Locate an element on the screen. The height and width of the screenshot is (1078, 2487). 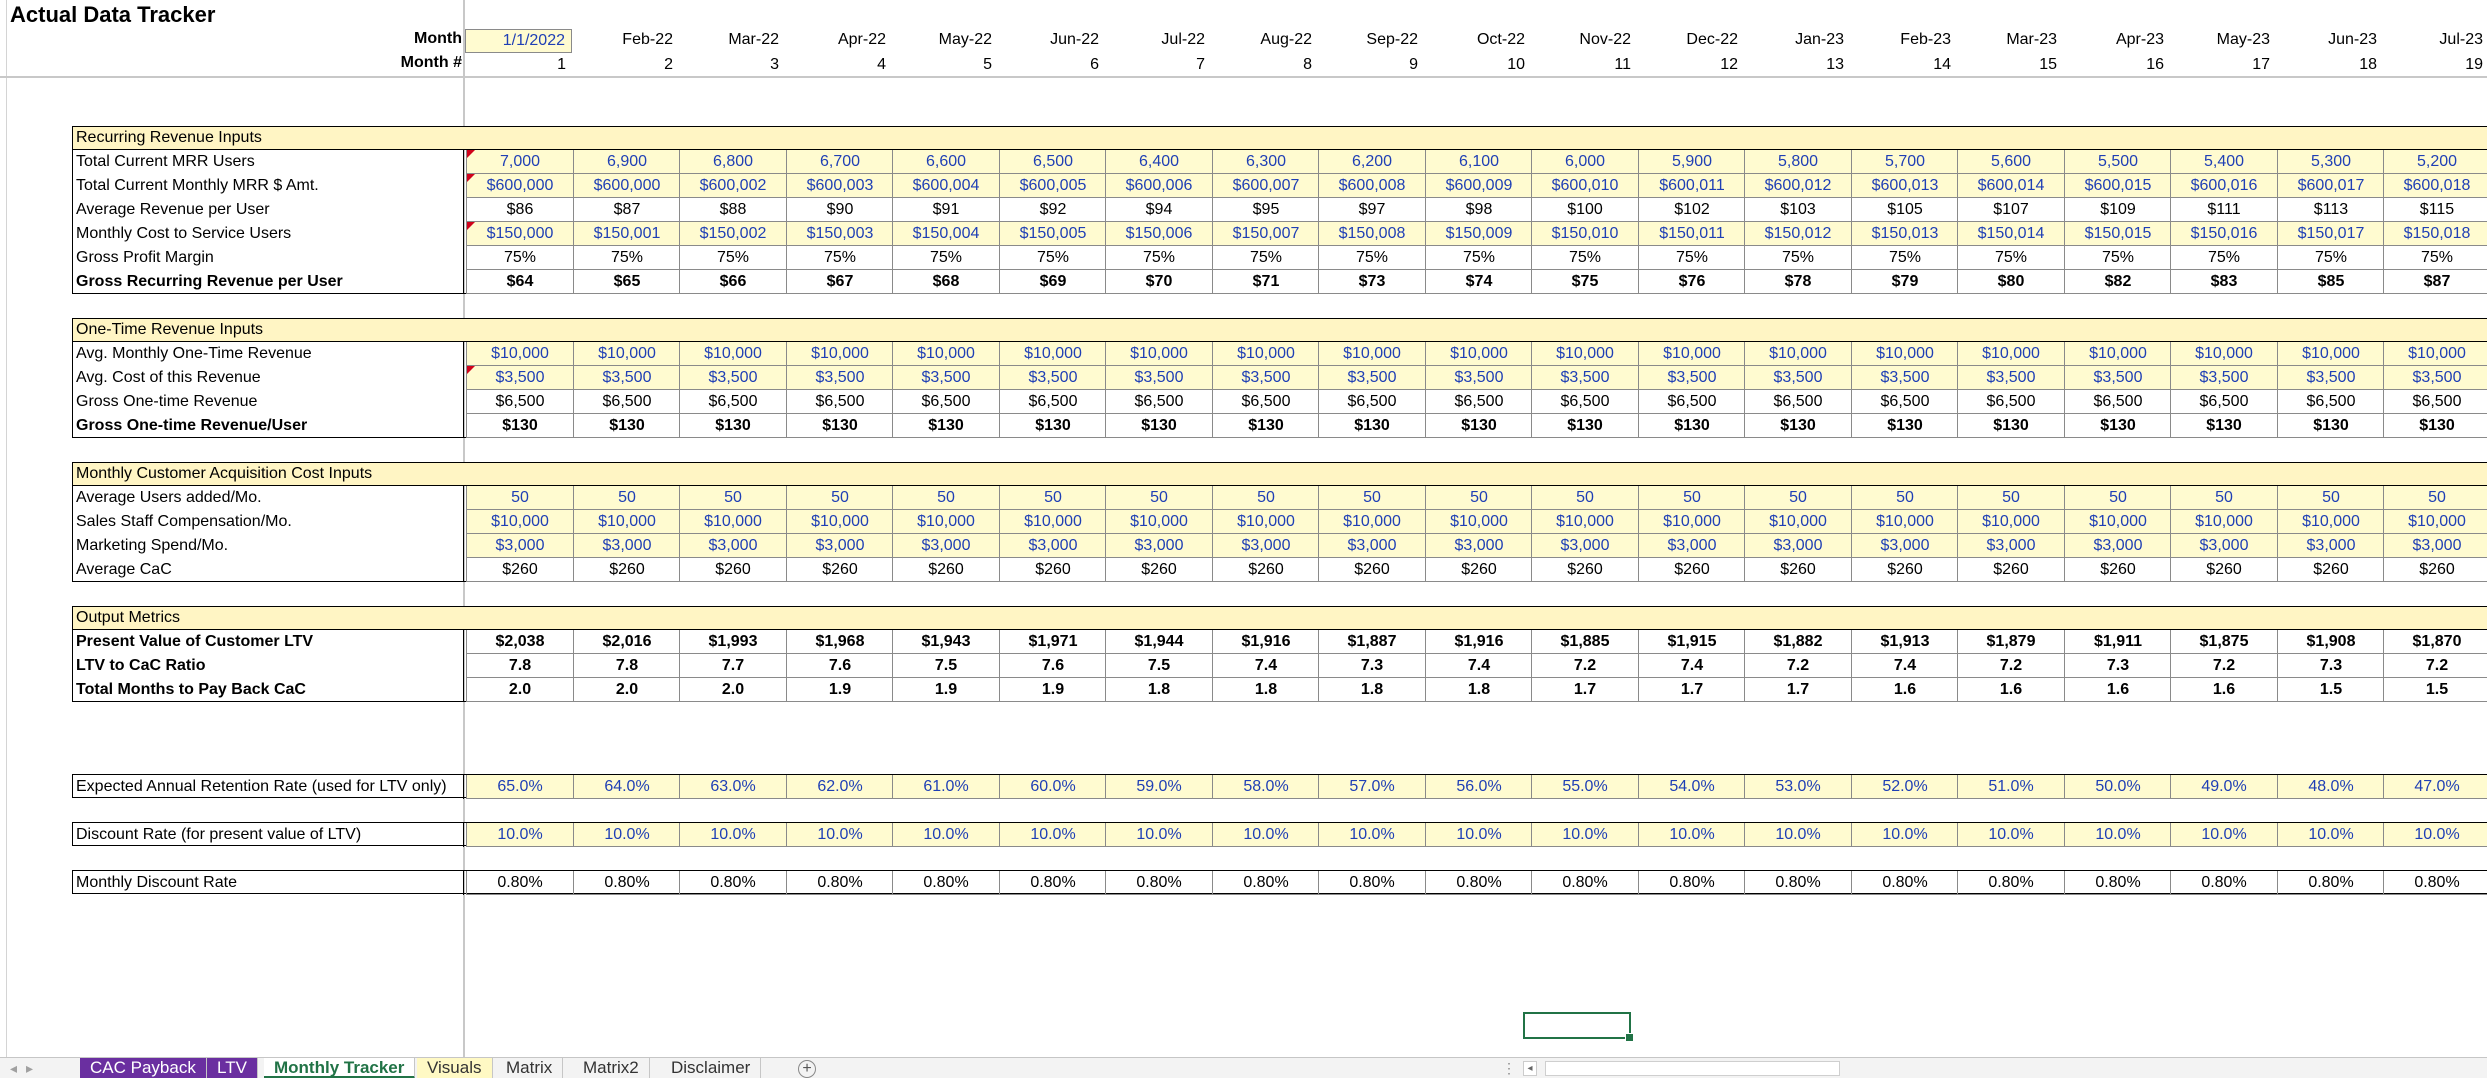
value-cell: 65.0% is located at coordinates (519, 787).